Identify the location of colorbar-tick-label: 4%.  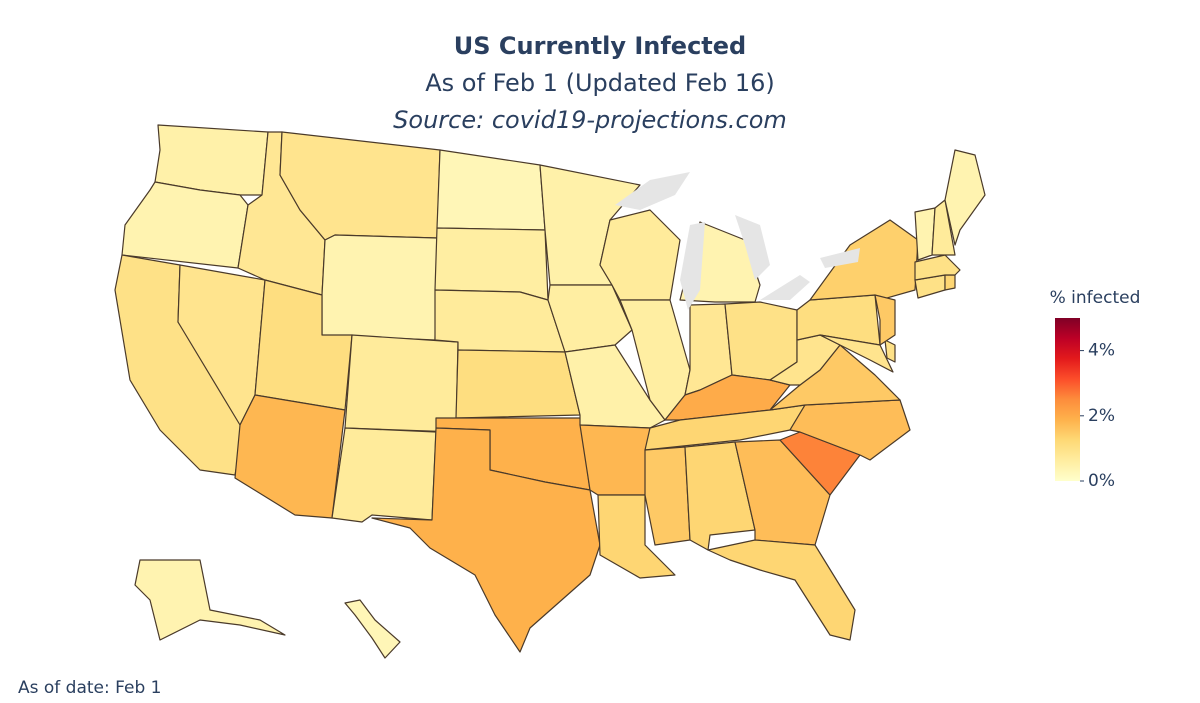
(1101, 351).